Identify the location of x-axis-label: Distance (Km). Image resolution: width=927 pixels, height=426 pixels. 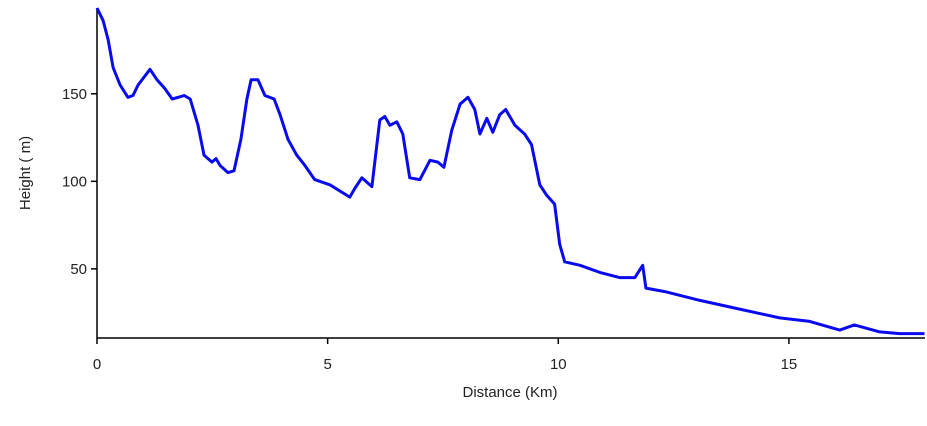
(509, 392).